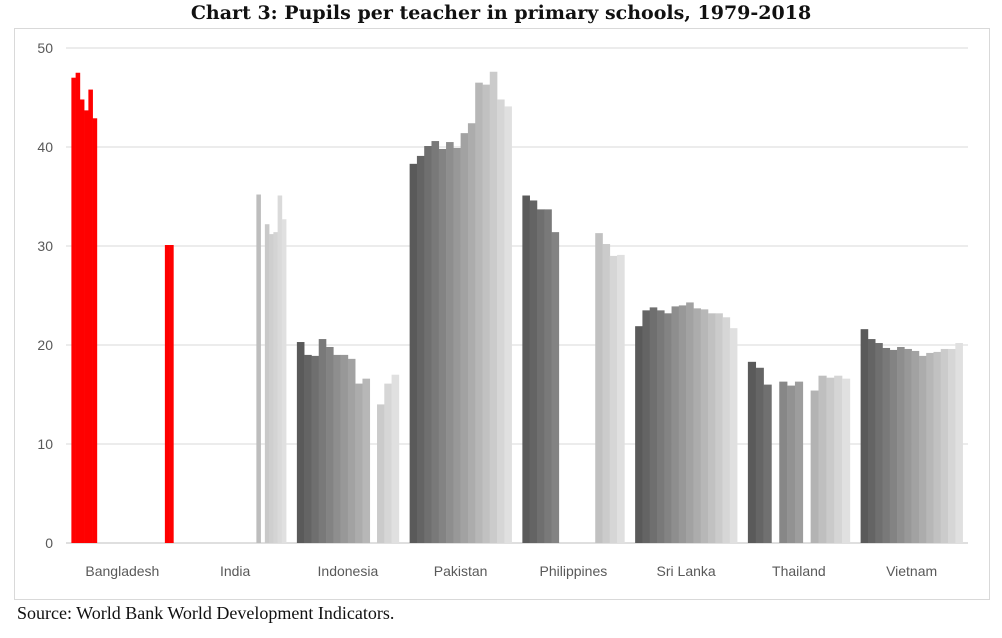 The height and width of the screenshot is (638, 1002). Describe the element at coordinates (799, 571) in the screenshot. I see `x-category-label: Thailand` at that location.